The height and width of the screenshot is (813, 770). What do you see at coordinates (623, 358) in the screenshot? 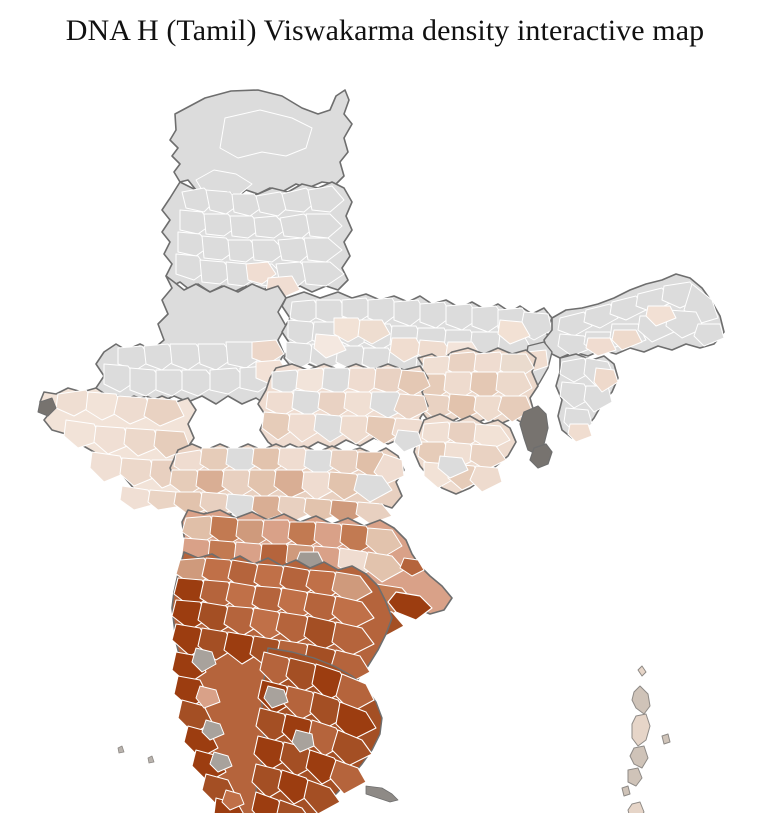
I see `region-north-east` at bounding box center [623, 358].